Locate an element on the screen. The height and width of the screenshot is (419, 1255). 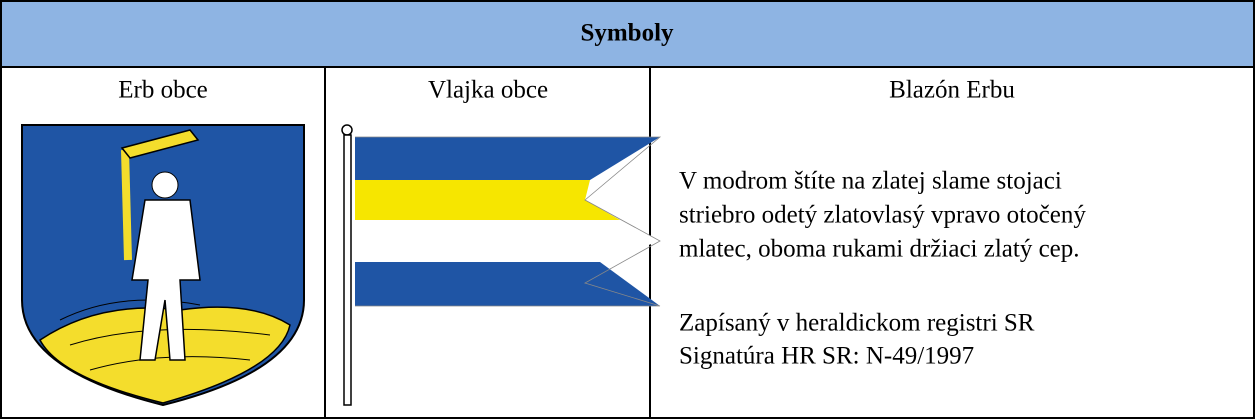
column-header: Blazón Erbu is located at coordinates (952, 90).